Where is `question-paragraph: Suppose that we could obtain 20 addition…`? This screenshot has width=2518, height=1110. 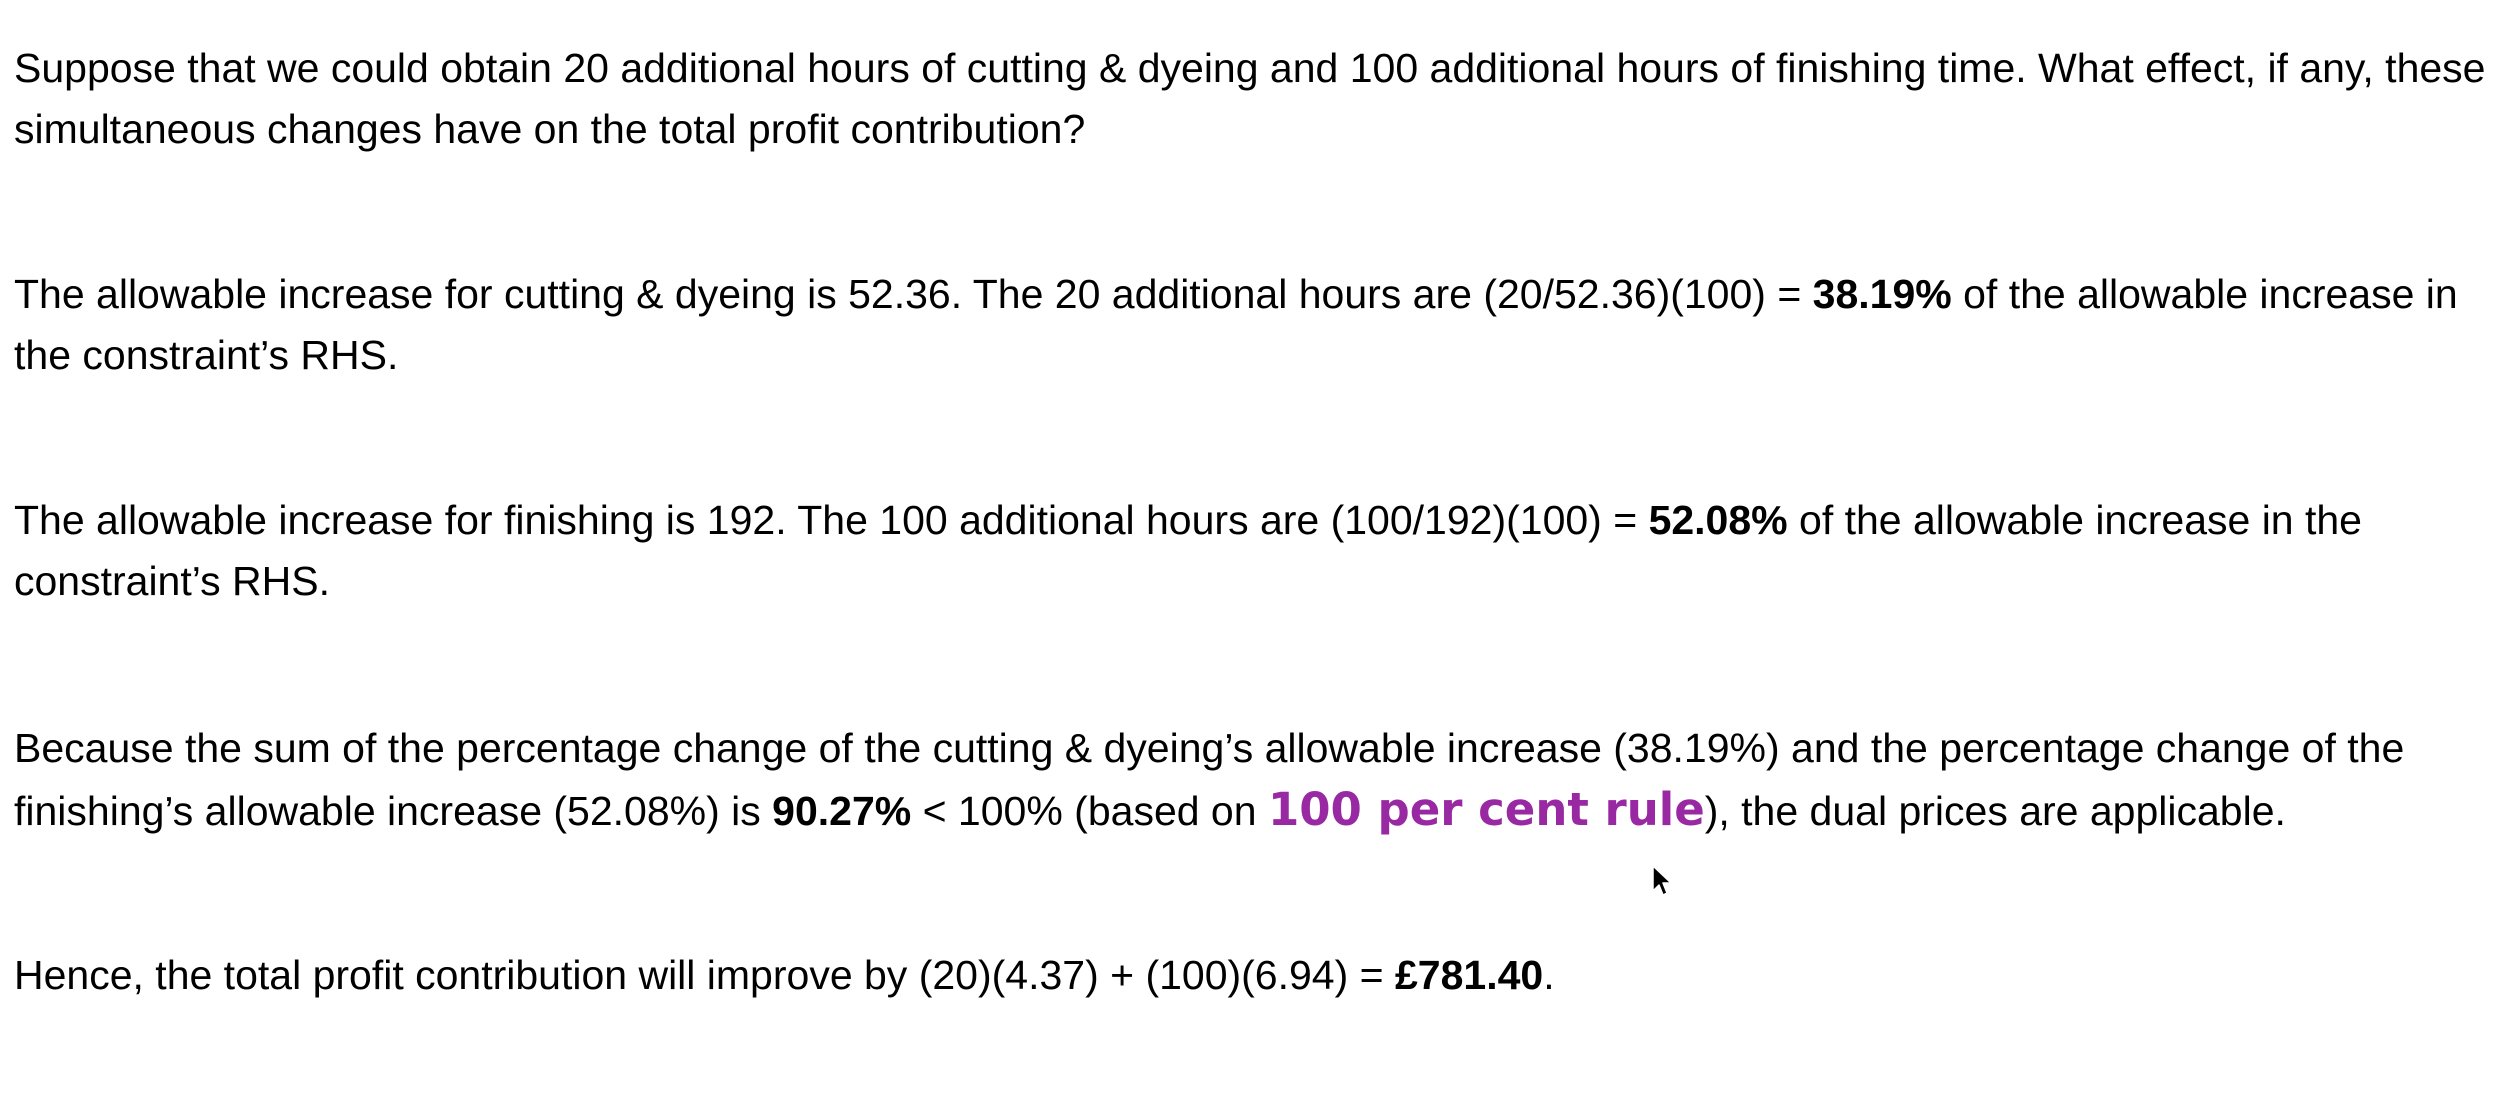 question-paragraph: Suppose that we could obtain 20 addition… is located at coordinates (1259, 99).